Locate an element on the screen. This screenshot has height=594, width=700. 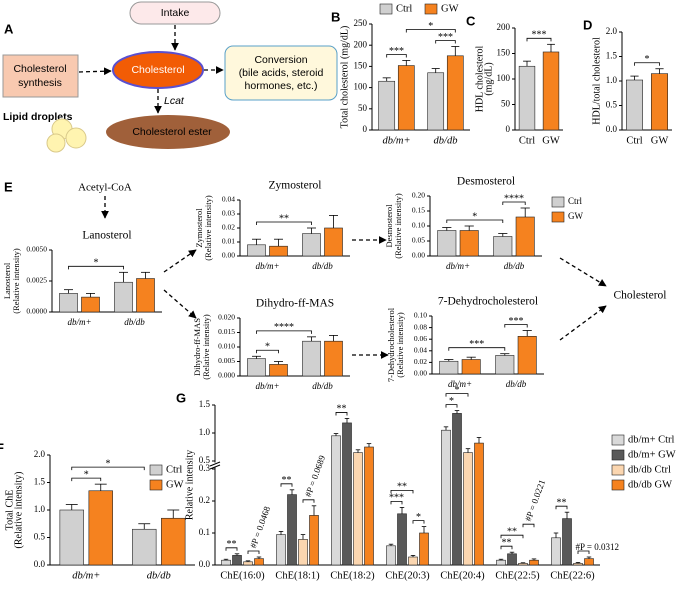
node-label: hormones, etc.) is located at coordinates (281, 86).